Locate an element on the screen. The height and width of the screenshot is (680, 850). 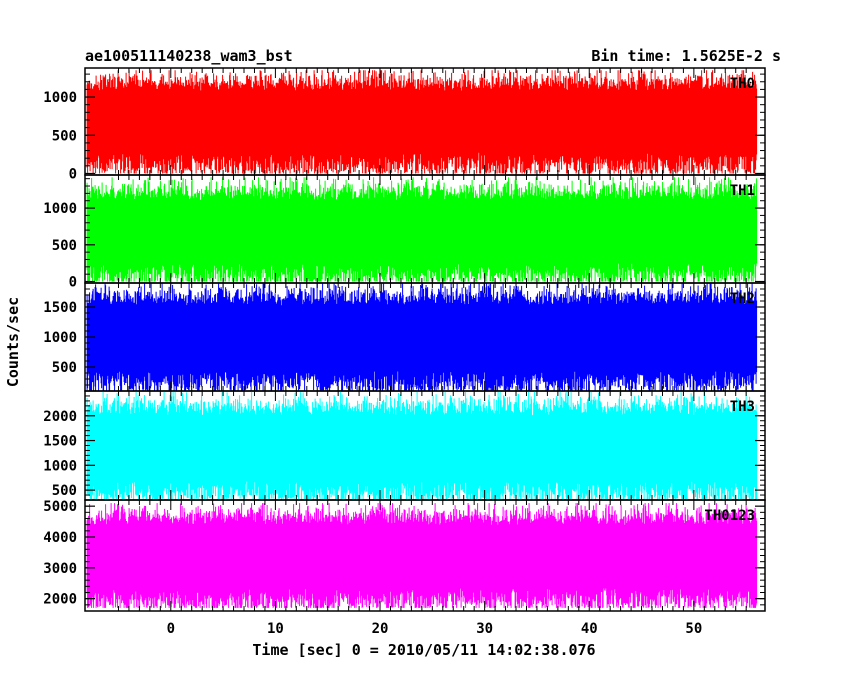
panel-th2: 500 1000 1500 TH2 is located at coordinates (404, 337).